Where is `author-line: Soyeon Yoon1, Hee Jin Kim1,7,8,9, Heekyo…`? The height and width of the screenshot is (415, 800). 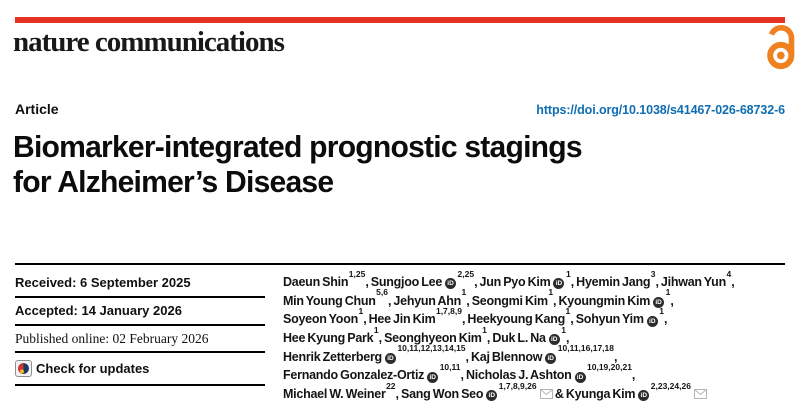 author-line: Soyeon Yoon1, Hee Jin Kim1,7,8,9, Heekyo… is located at coordinates (475, 316).